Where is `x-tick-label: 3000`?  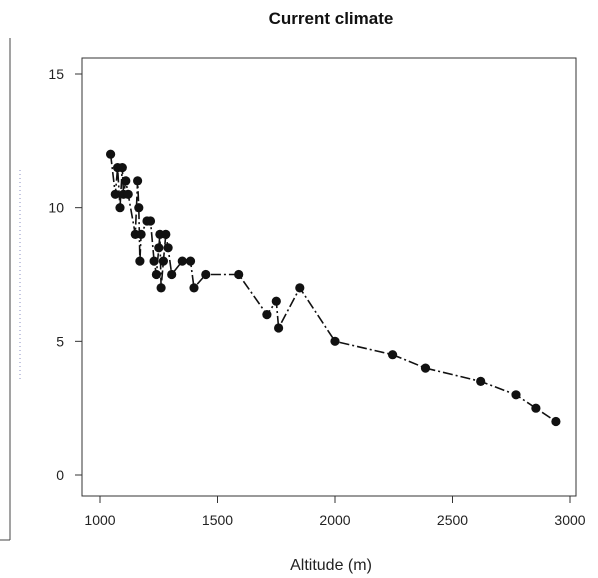
x-tick-label: 3000 is located at coordinates (569, 520).